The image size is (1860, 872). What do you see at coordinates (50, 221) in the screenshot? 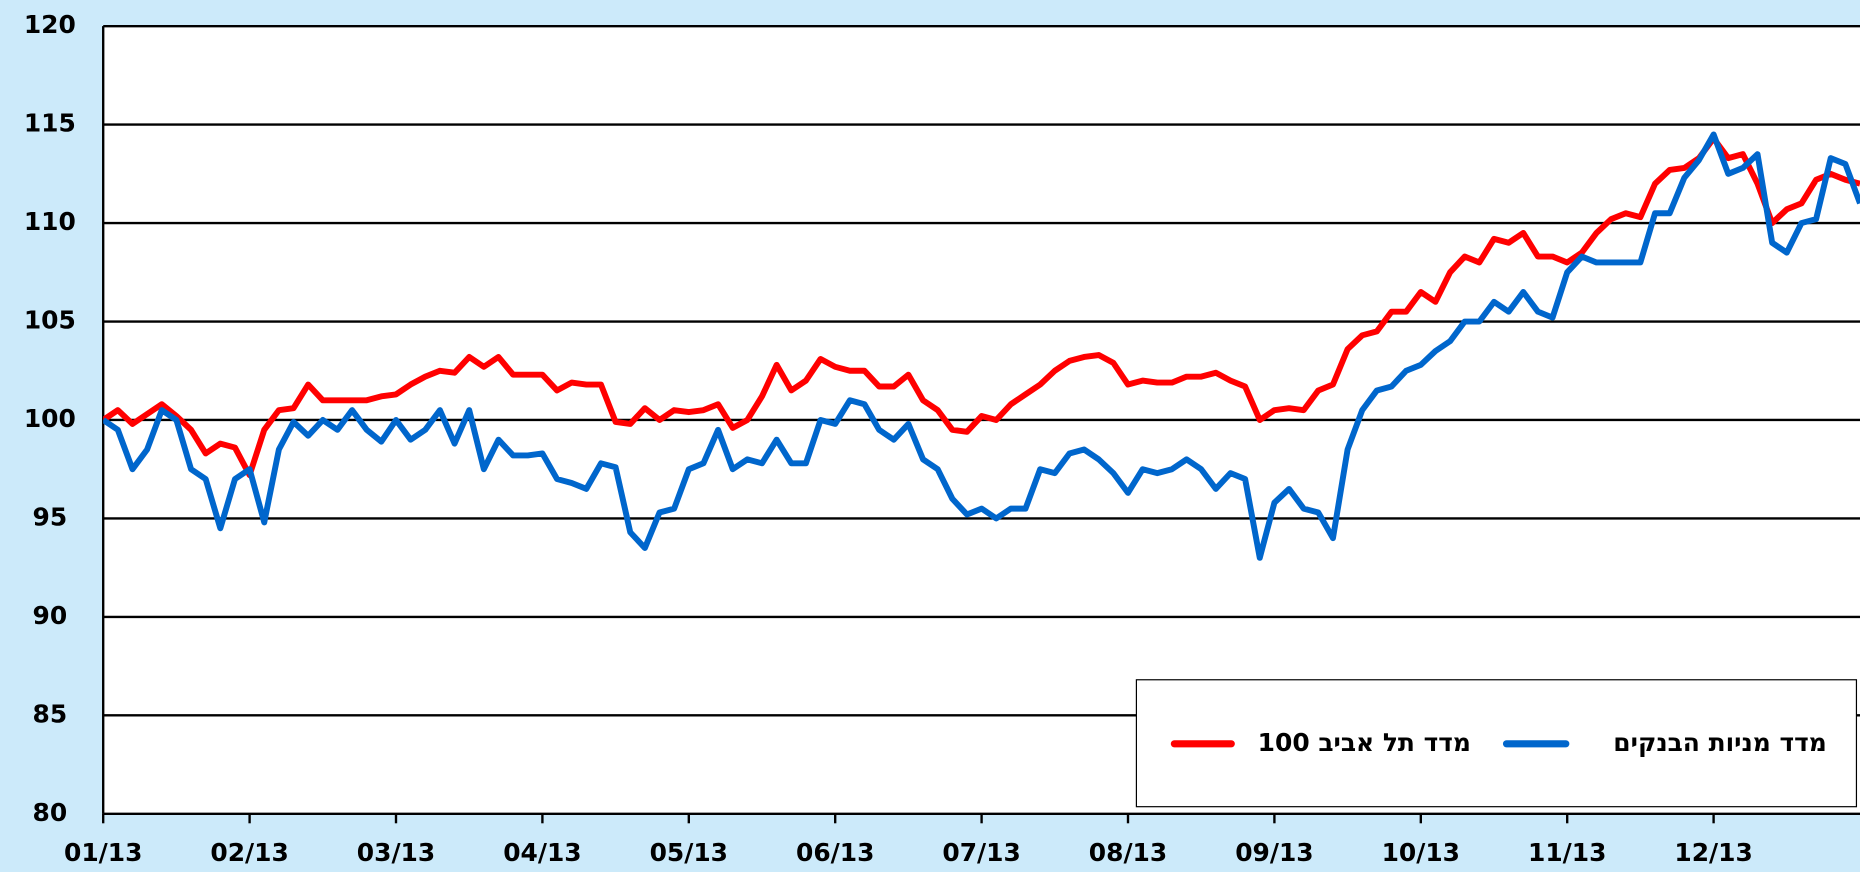
I see `y-tick-label: 110` at bounding box center [50, 221].